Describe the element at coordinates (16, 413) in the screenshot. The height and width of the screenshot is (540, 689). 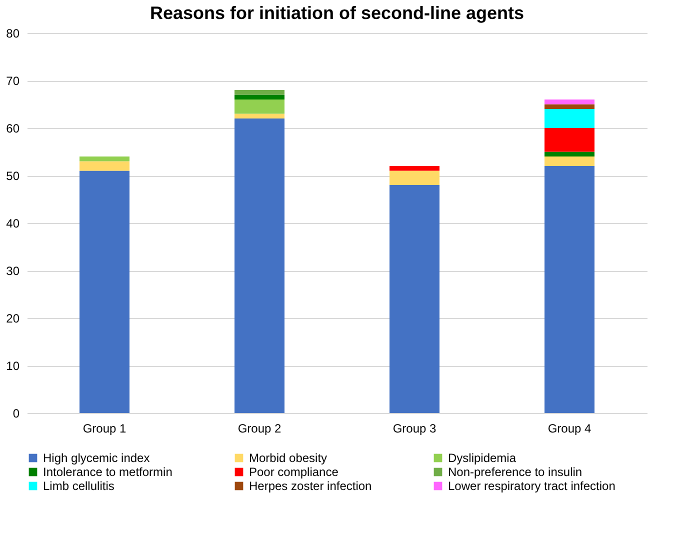
I see `y-tick-label: 0` at that location.